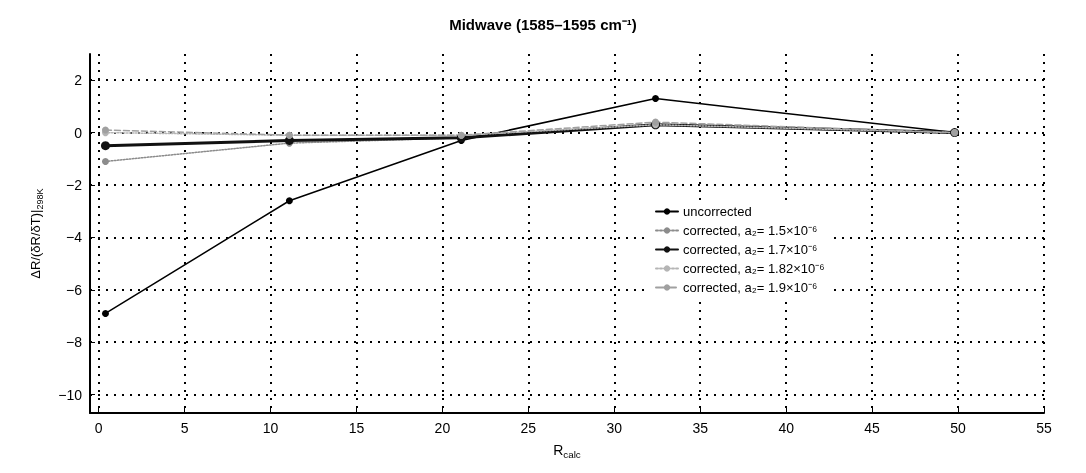 This screenshot has width=1086, height=473. What do you see at coordinates (750, 287) in the screenshot?
I see `legend-label: corrected, a₂= 1.9×10⁻⁶` at bounding box center [750, 287].